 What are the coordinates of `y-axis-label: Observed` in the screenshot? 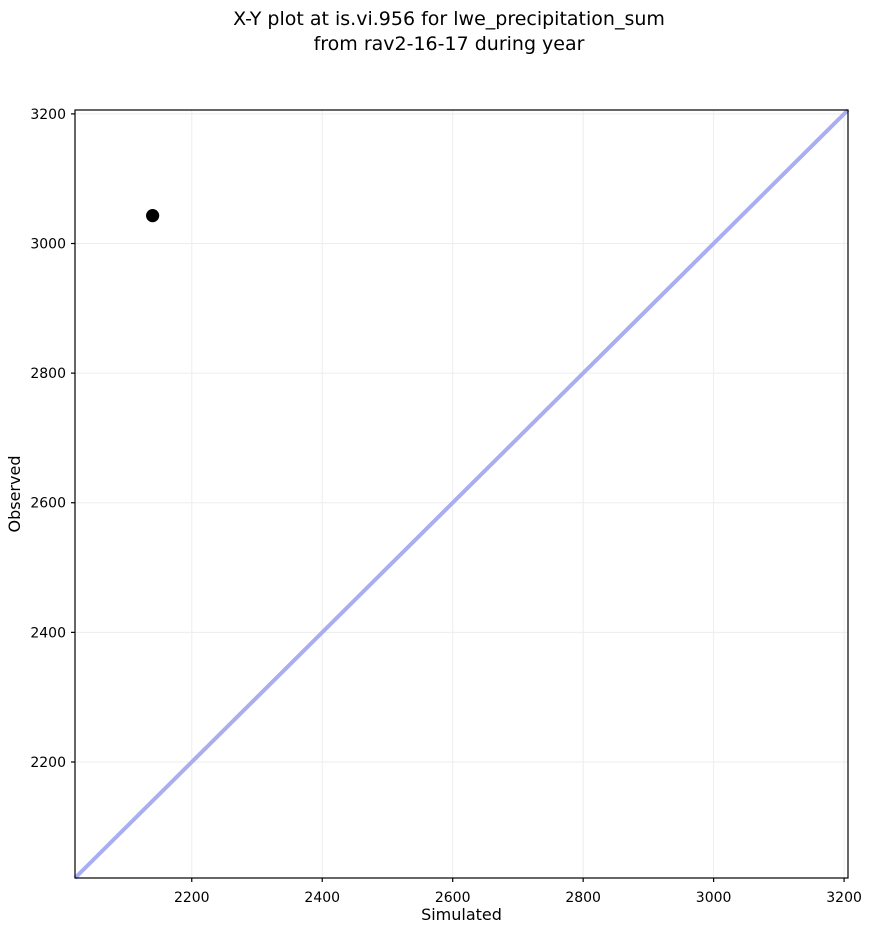 It's located at (14, 494).